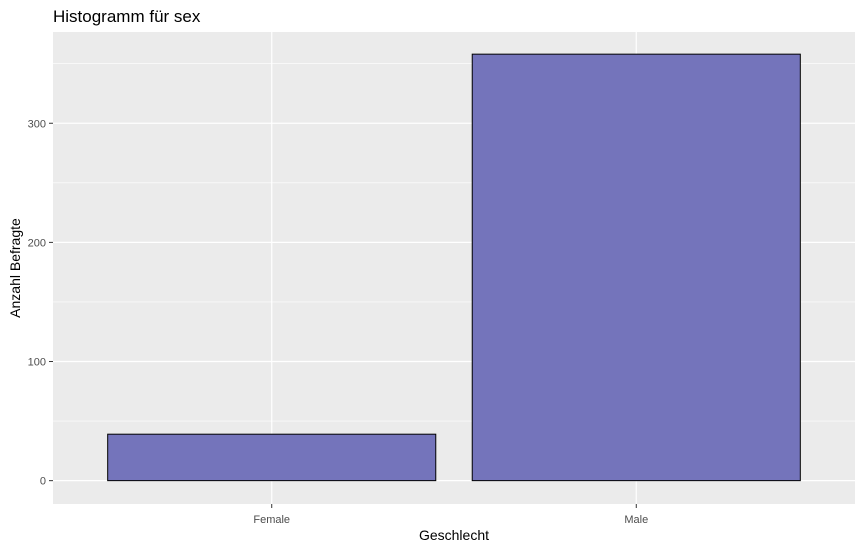 Image resolution: width=862 pixels, height=550 pixels. I want to click on y-tick-label: 200, so click(37, 243).